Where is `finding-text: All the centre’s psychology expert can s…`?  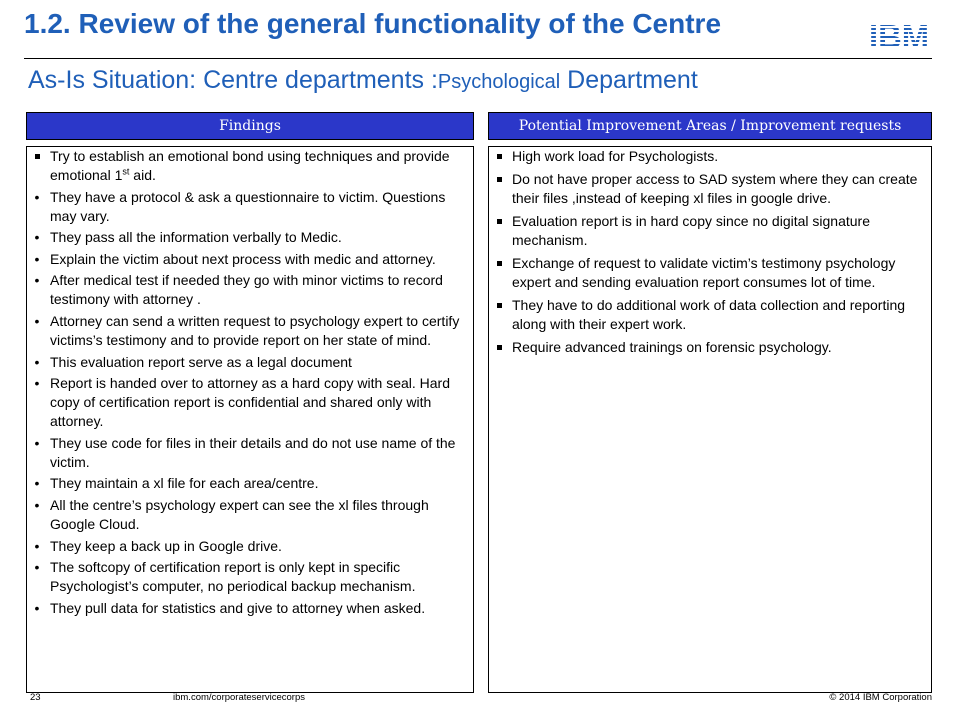 finding-text: All the centre’s psychology expert can s… is located at coordinates (239, 514).